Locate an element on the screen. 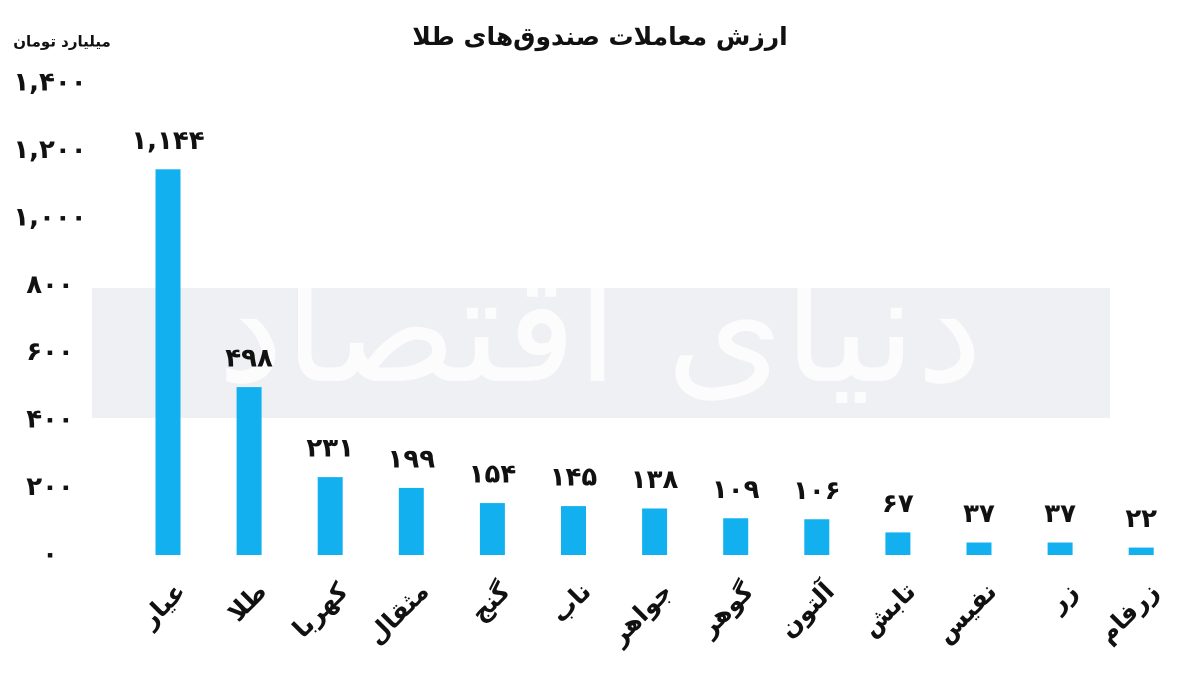  x-tick-label: طلا is located at coordinates (247, 602).